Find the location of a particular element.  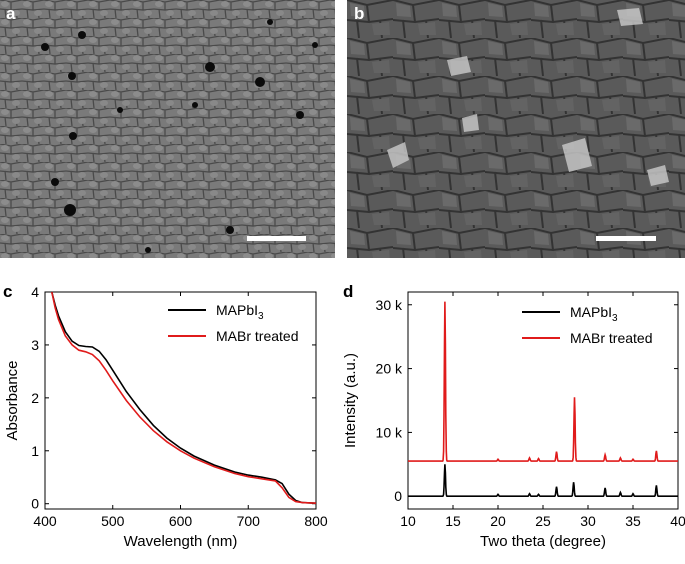

scale-bar-b is located at coordinates (626, 238).